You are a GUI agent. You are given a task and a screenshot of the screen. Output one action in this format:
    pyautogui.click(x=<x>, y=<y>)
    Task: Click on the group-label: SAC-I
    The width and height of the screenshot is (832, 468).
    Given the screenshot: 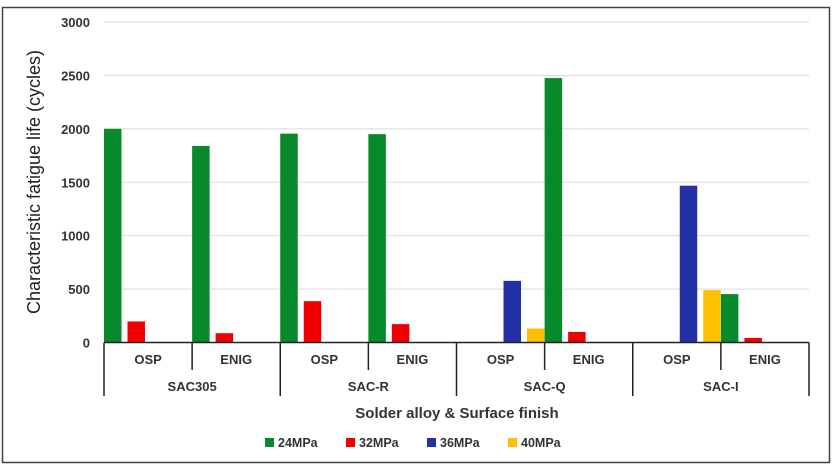 What is the action you would take?
    pyautogui.click(x=720, y=386)
    